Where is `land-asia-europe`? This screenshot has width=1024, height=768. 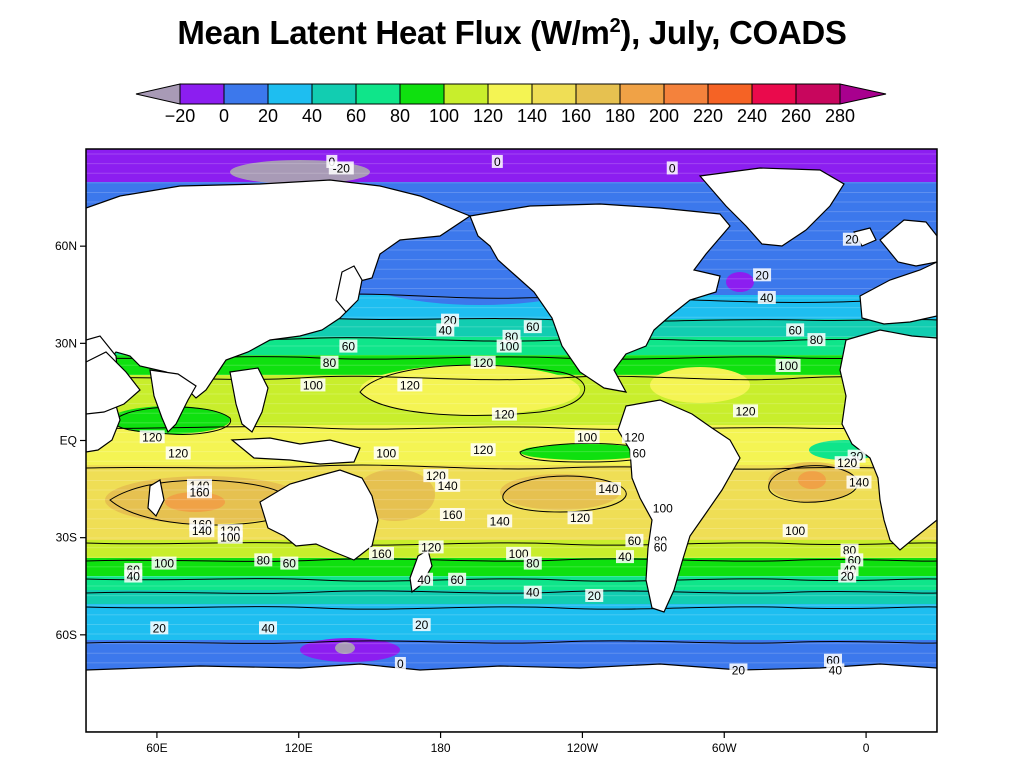 land-asia-europe is located at coordinates (279, 289).